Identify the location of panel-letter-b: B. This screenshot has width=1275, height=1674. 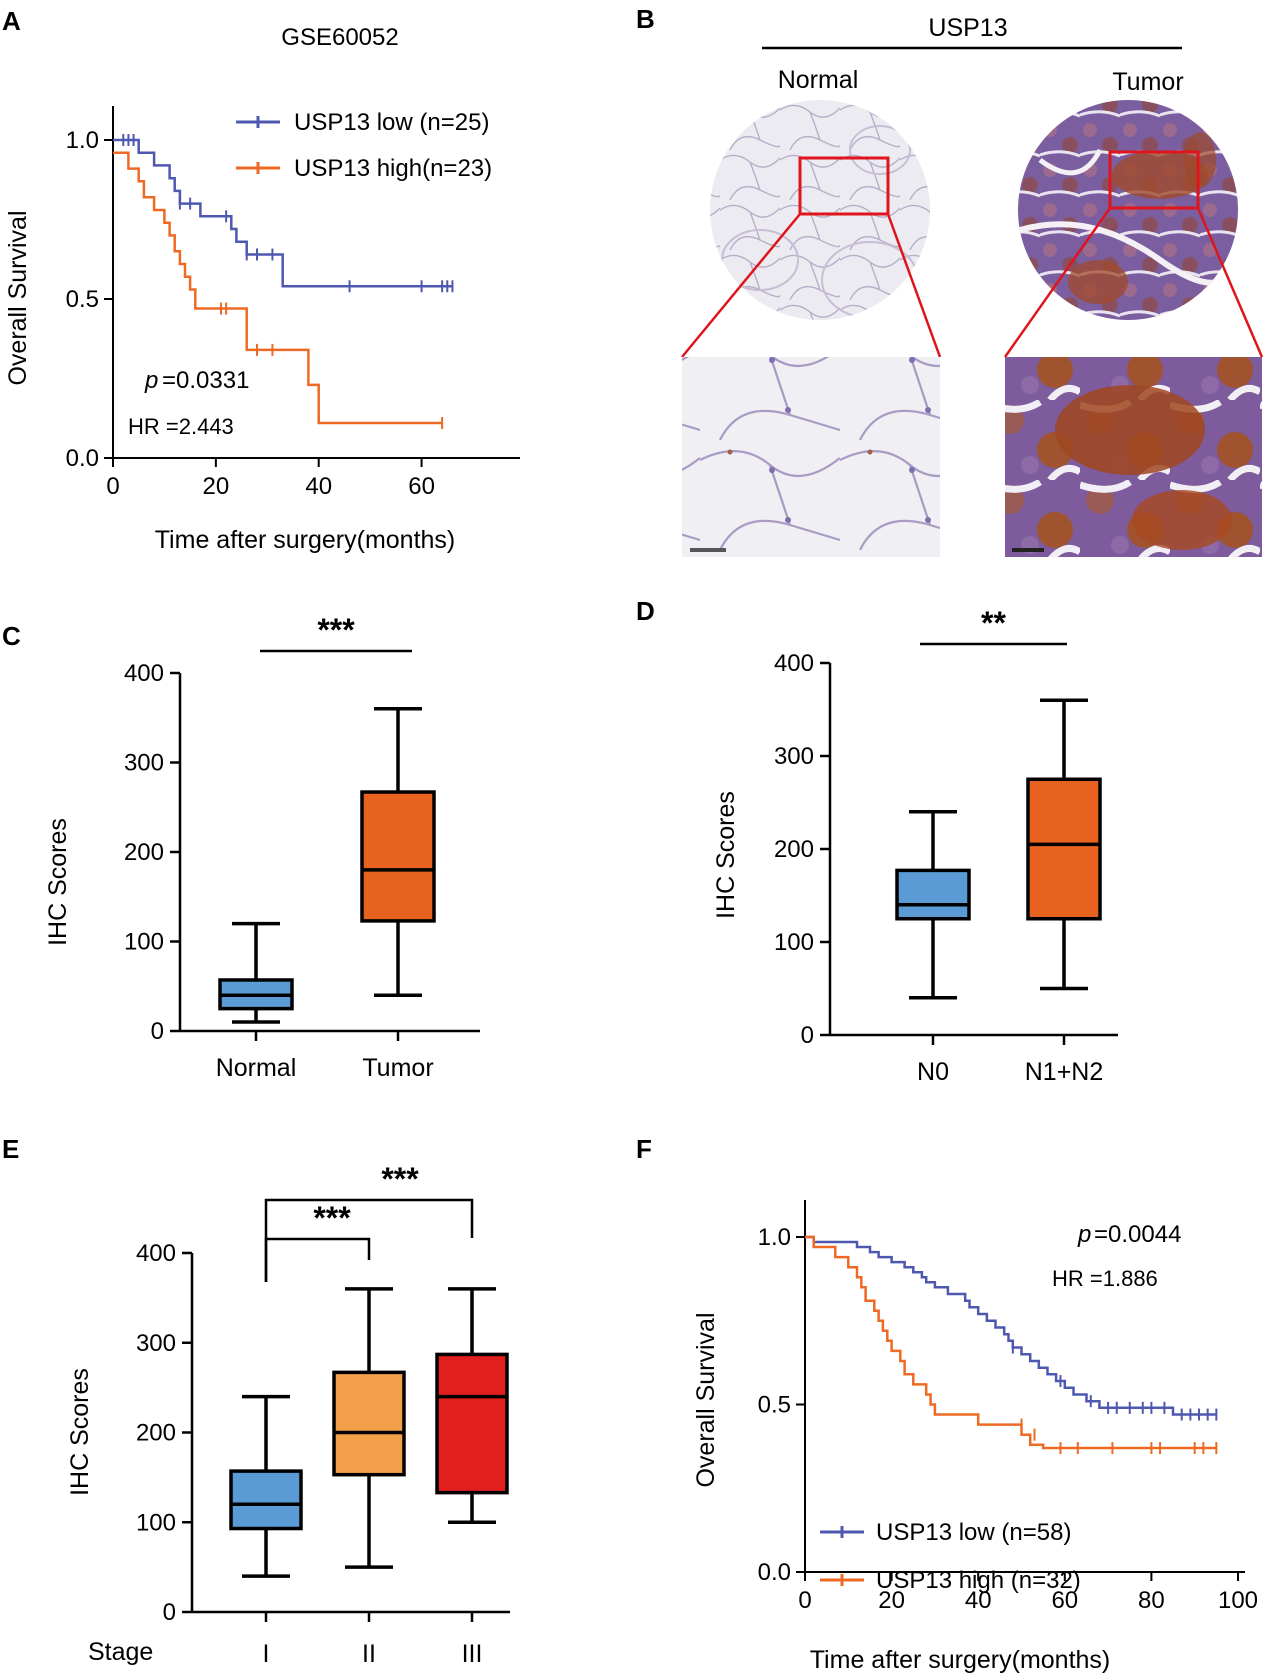
(645, 19).